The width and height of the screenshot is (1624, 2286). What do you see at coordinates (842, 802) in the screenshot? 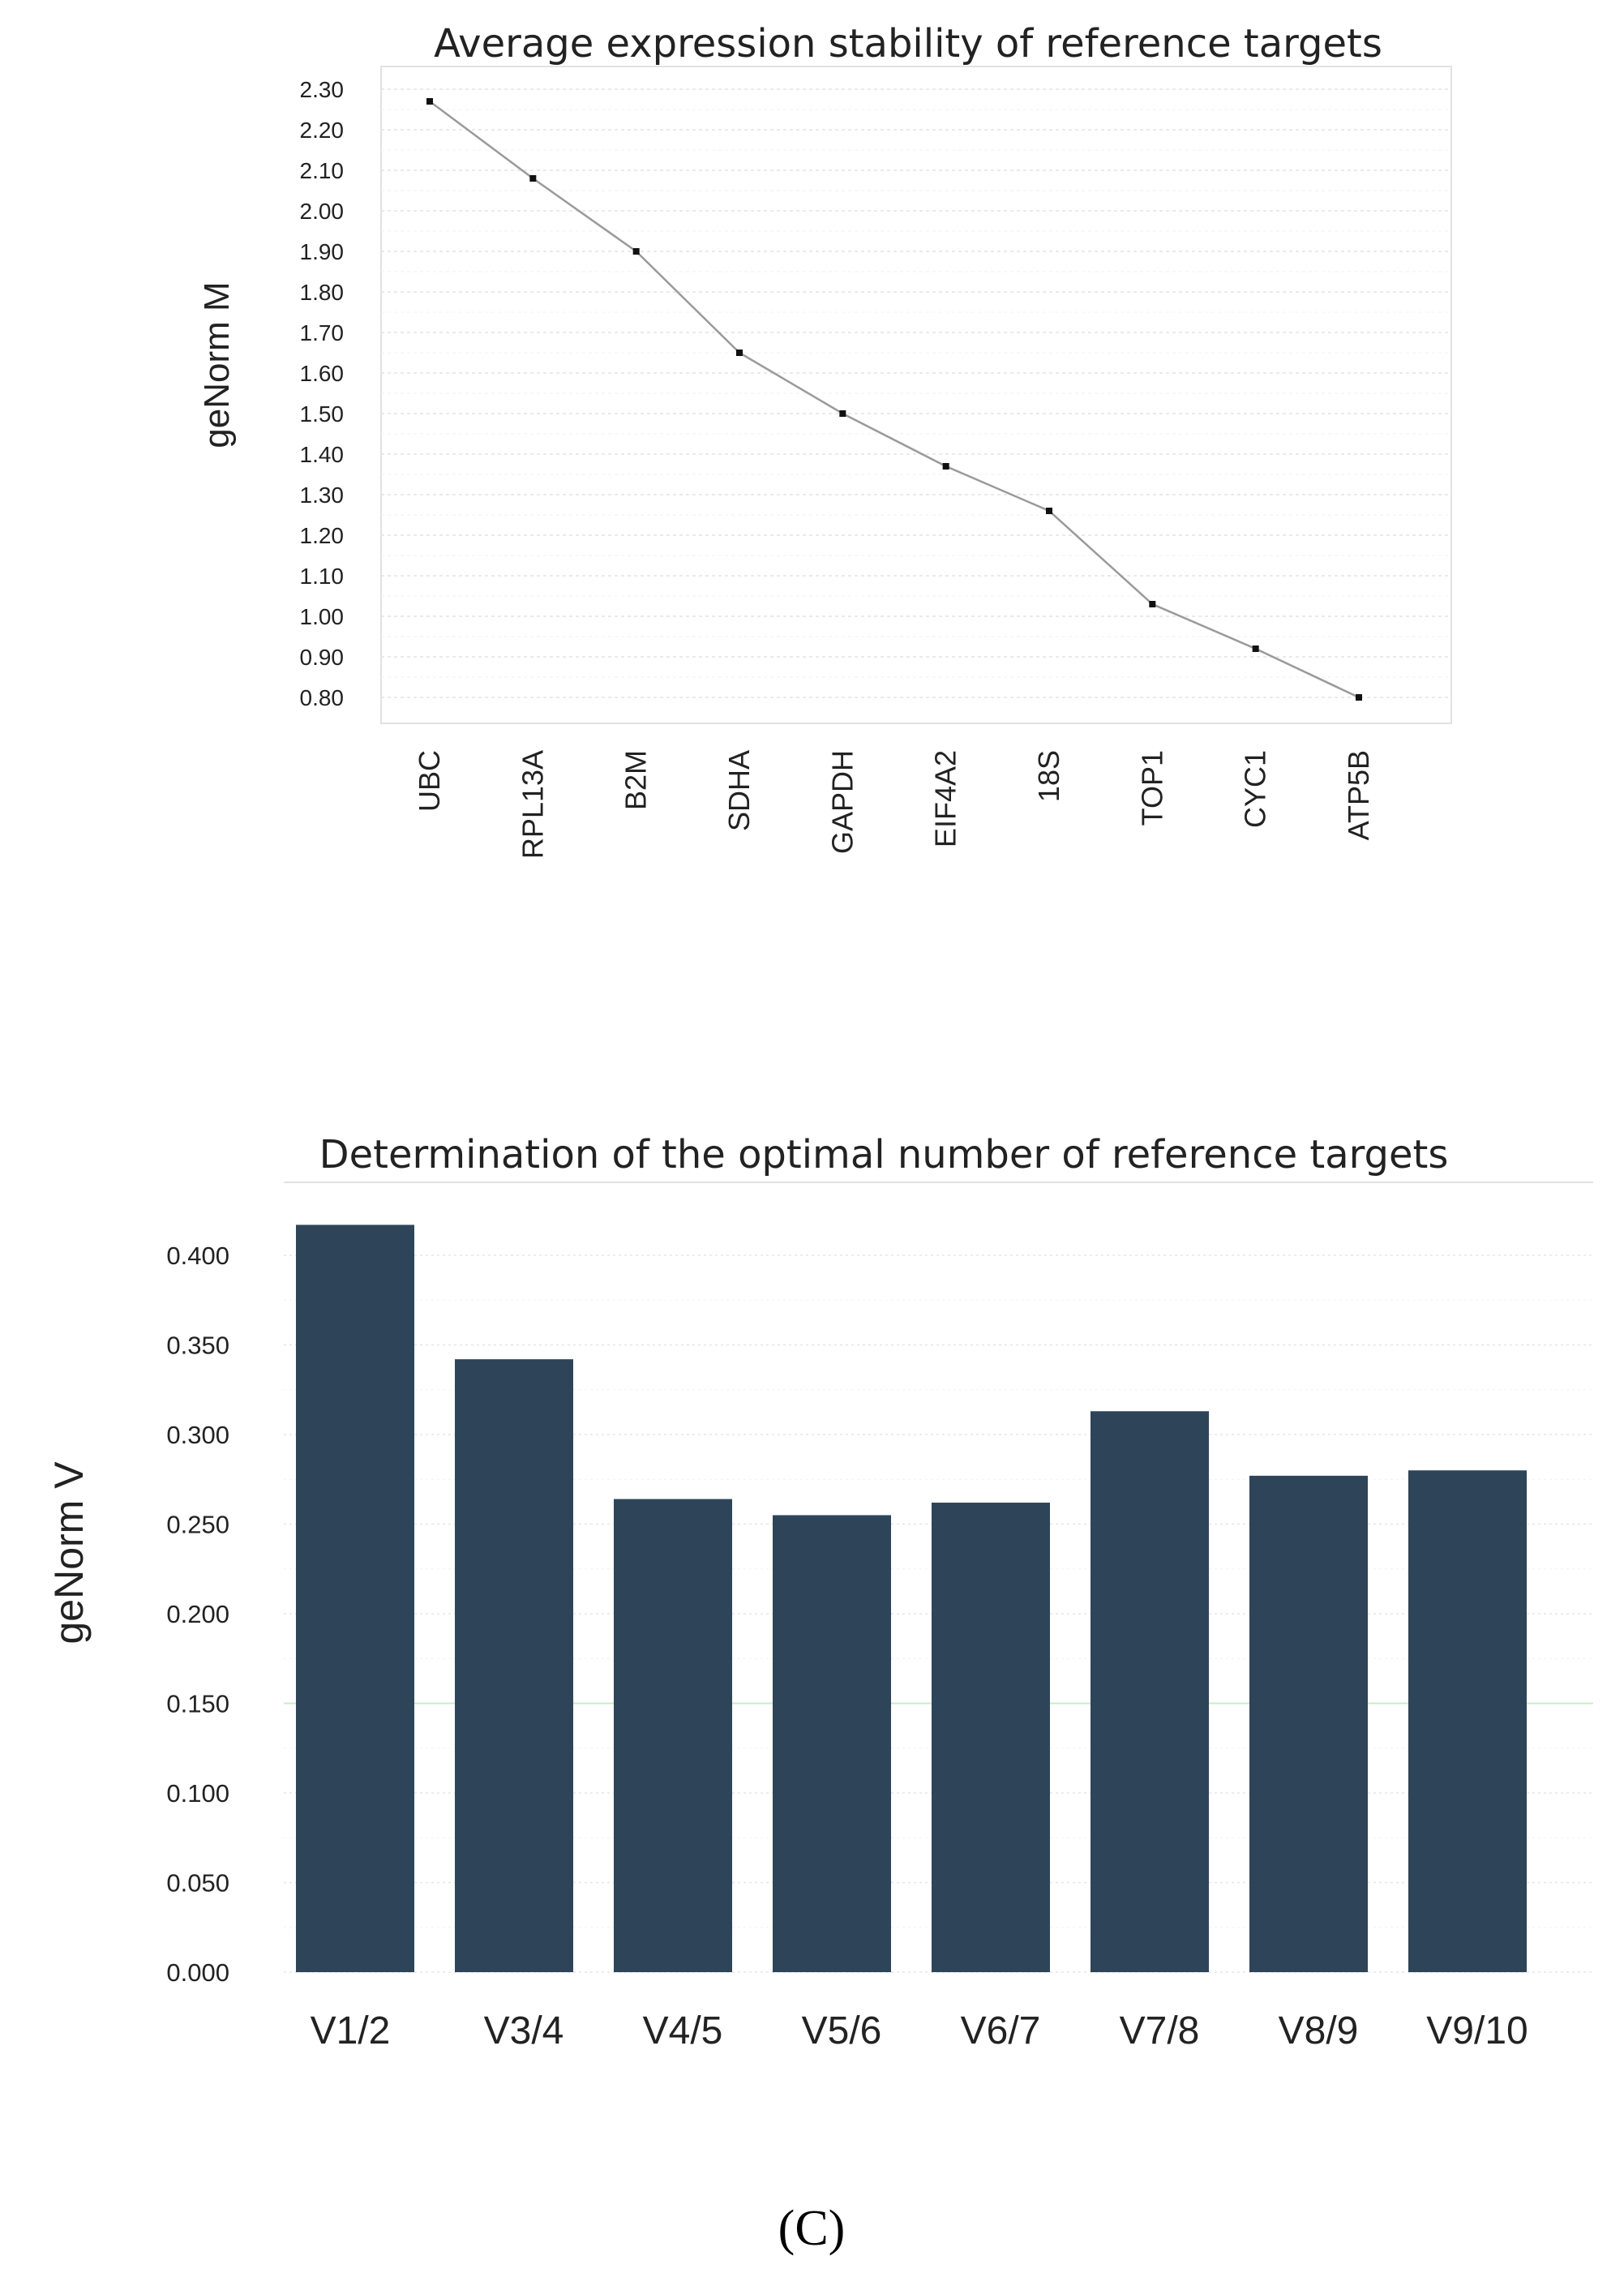
I see `chart1-x-tick: GAPDH` at bounding box center [842, 802].